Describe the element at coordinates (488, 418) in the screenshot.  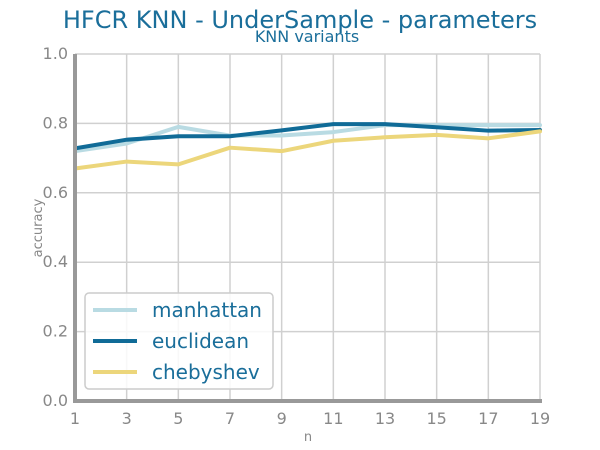
I see `x-tick-label: 17` at that location.